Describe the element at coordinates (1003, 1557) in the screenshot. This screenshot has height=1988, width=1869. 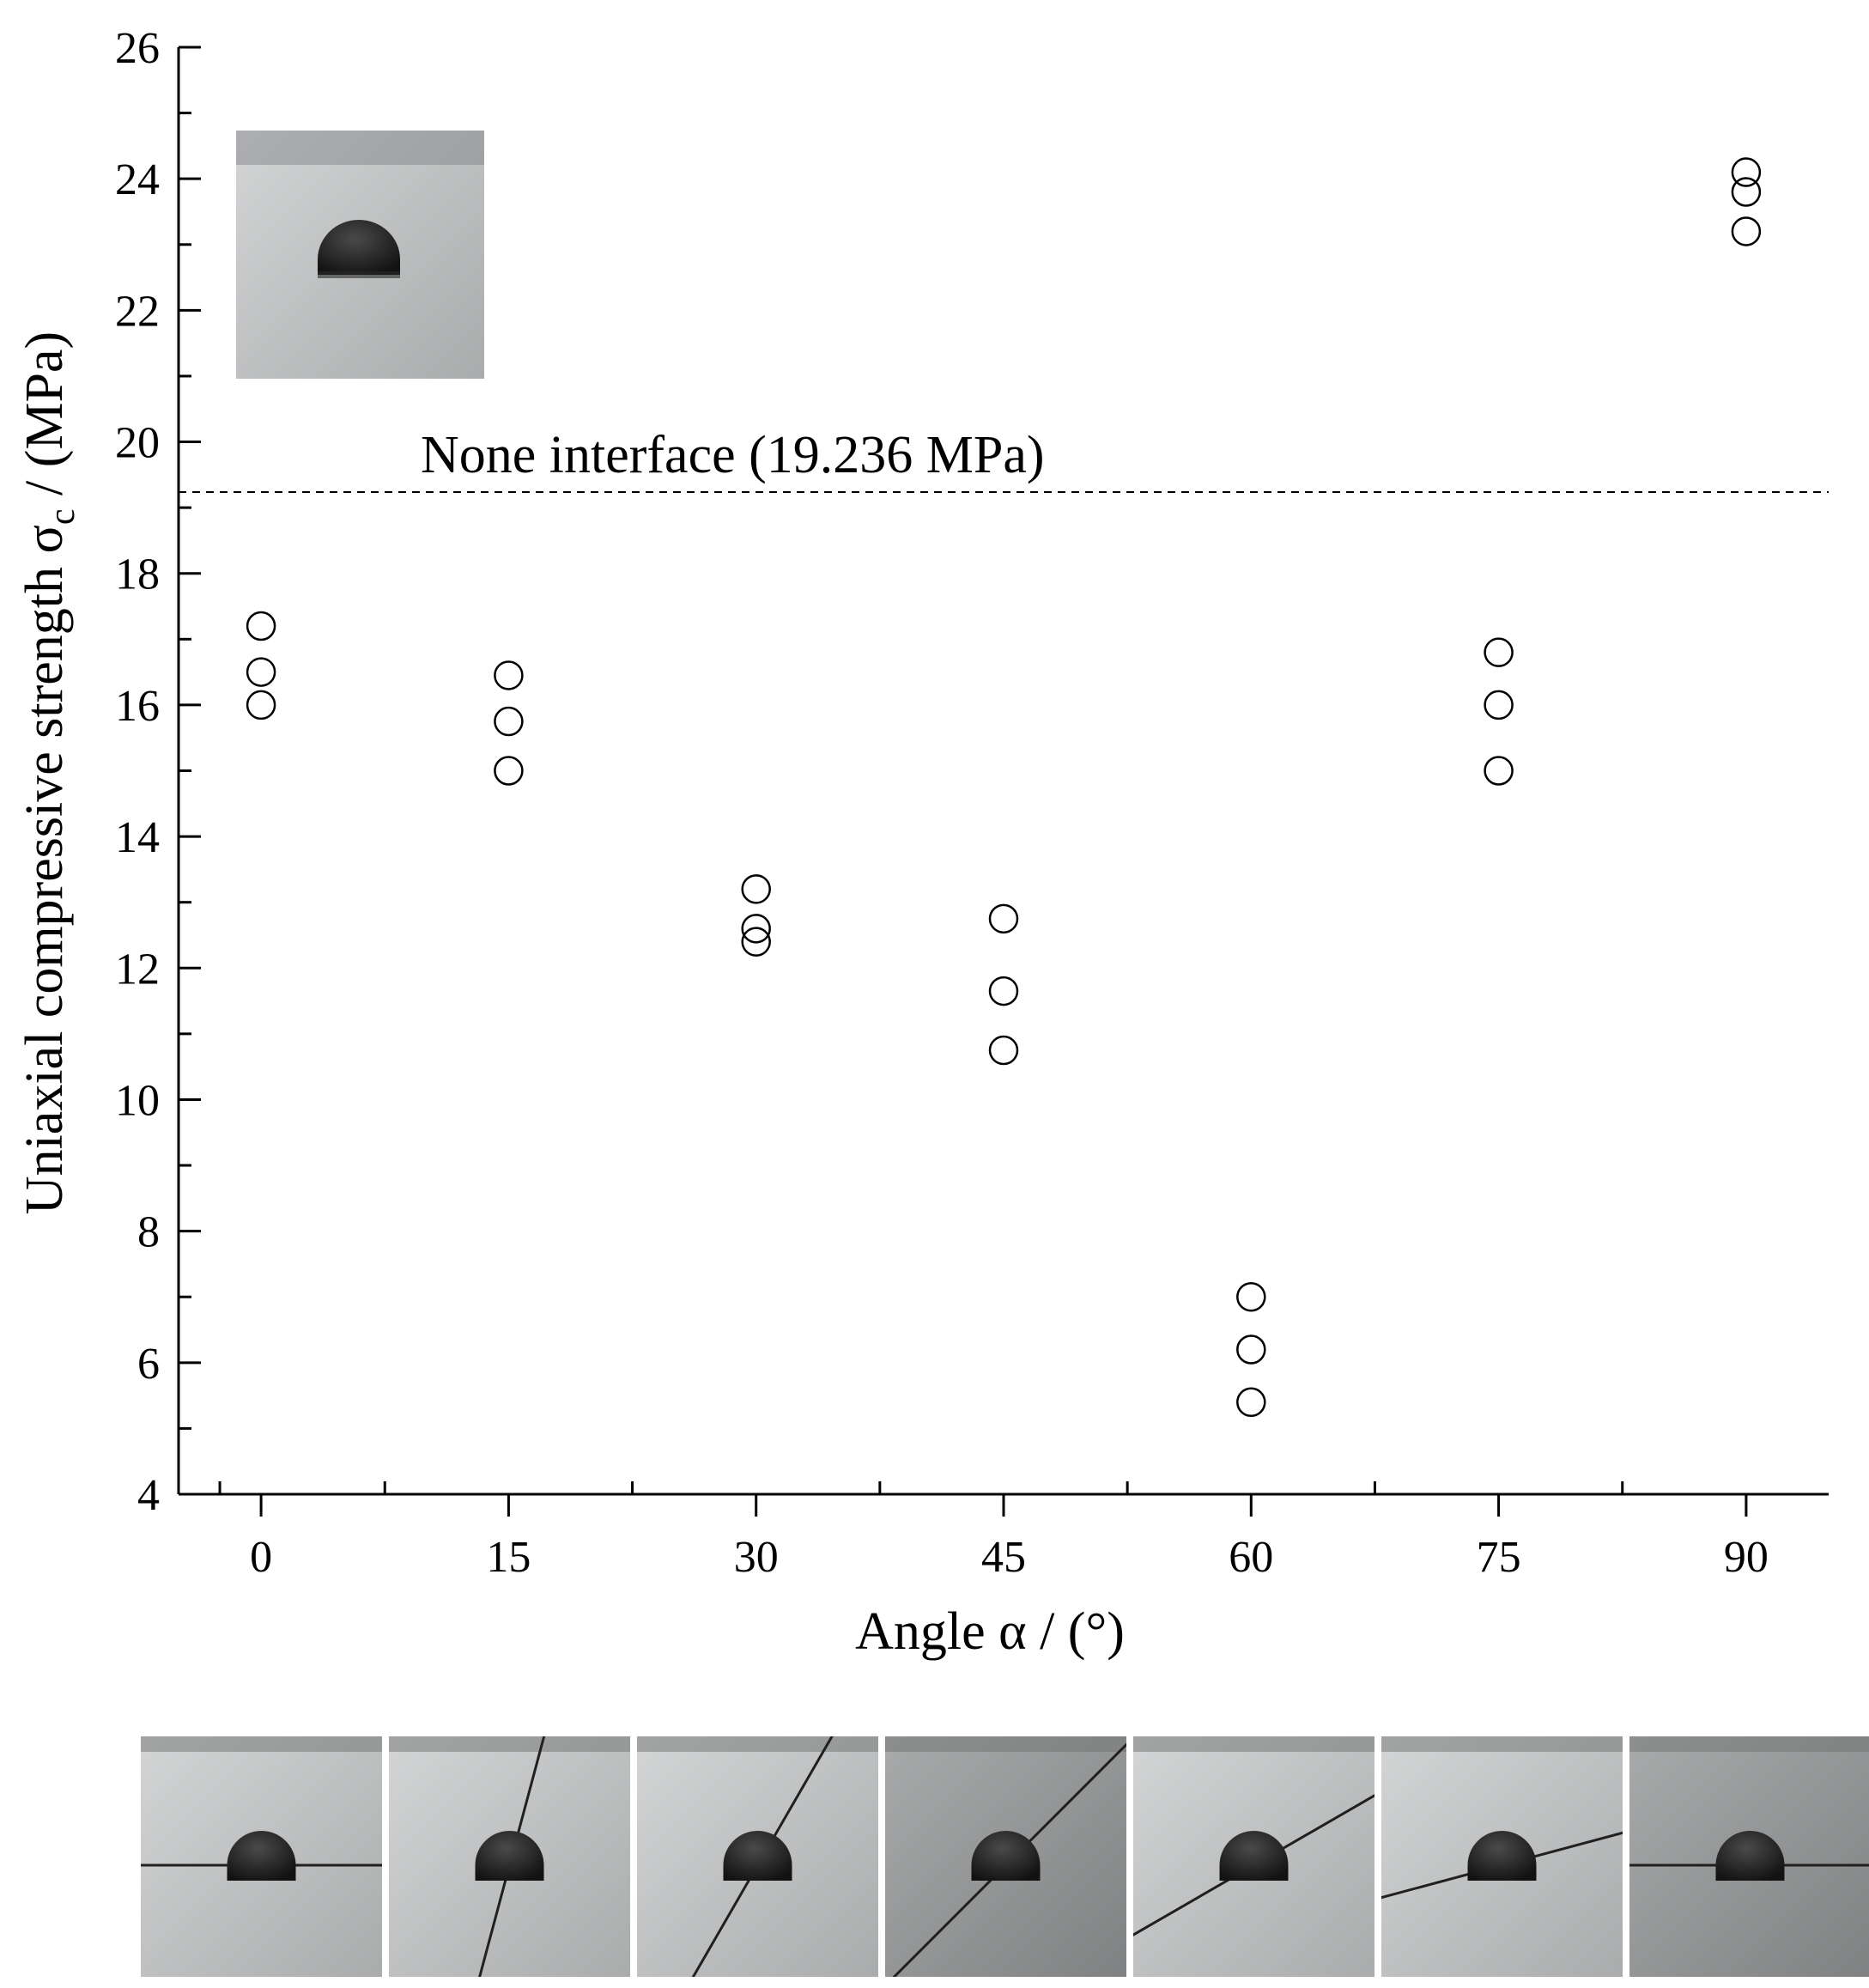
I see `x-tick-label: 45` at that location.